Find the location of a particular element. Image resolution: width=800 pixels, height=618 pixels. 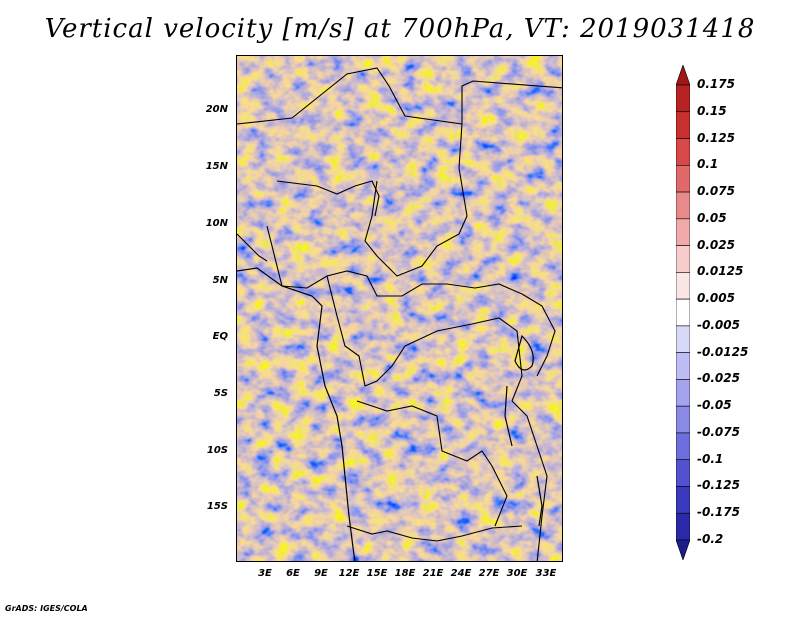

lake-tanganyika is located at coordinates (508, 416).